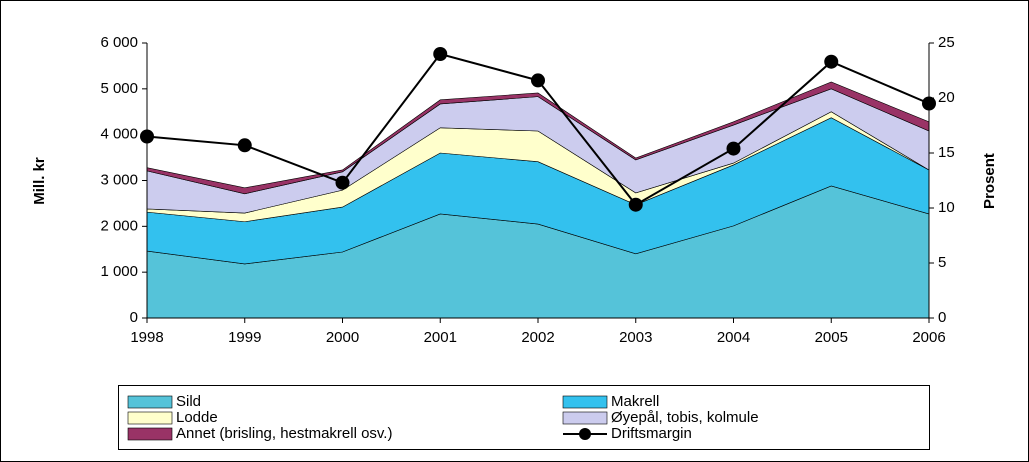 The image size is (1029, 462). I want to click on y2-tick-label: 20, so click(946, 97).